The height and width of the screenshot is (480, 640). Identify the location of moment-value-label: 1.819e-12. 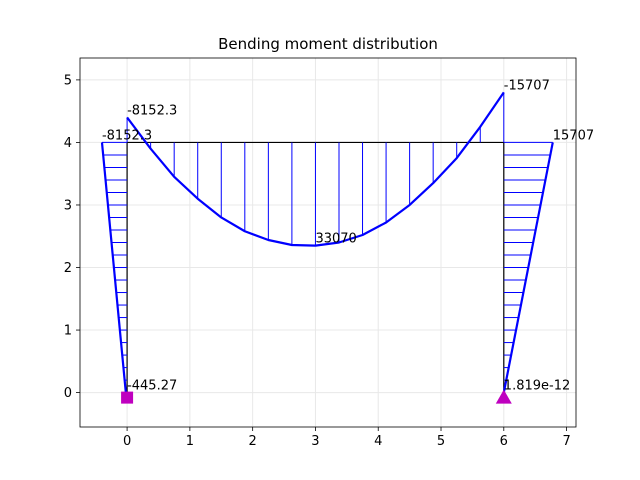
(537, 386).